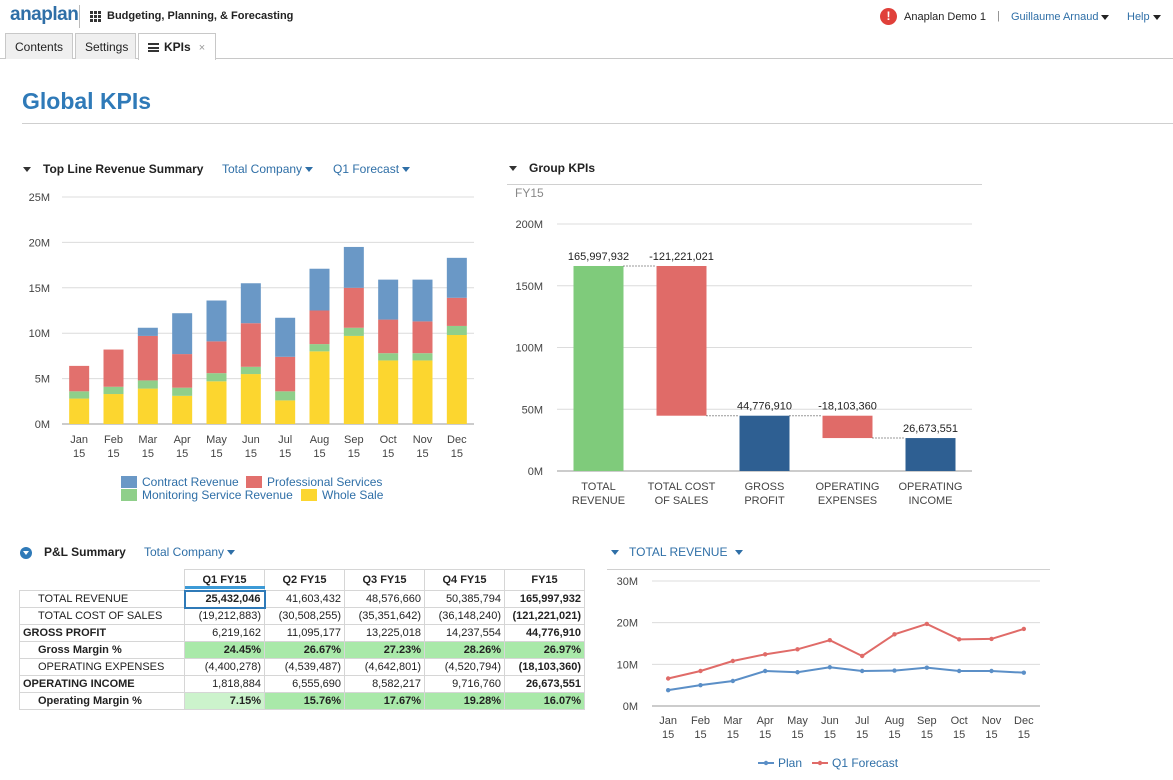 The image size is (1173, 780). I want to click on revenue-summary-header: Top Line Revenue Summary, so click(113, 169).